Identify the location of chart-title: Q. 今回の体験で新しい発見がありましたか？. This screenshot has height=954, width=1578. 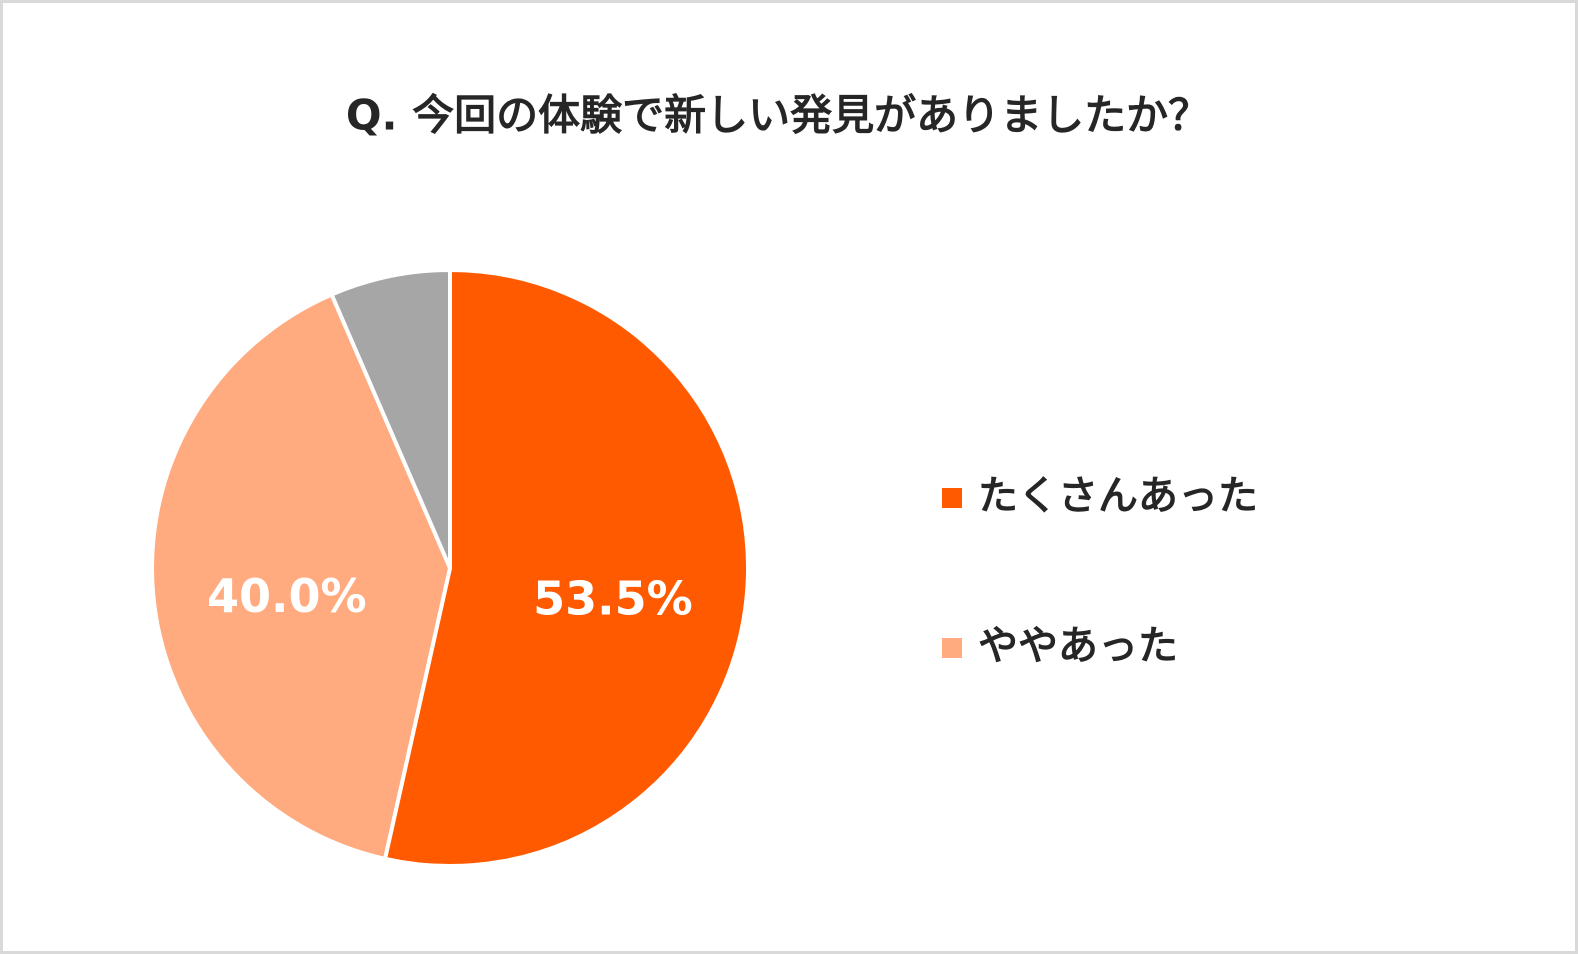
(778, 115).